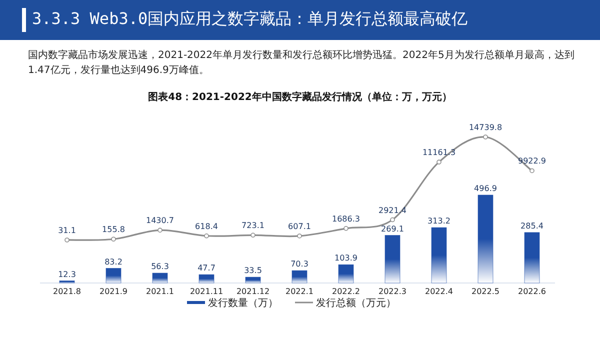  What do you see at coordinates (67, 291) in the screenshot?
I see `x-tick-label: 2021.8` at bounding box center [67, 291].